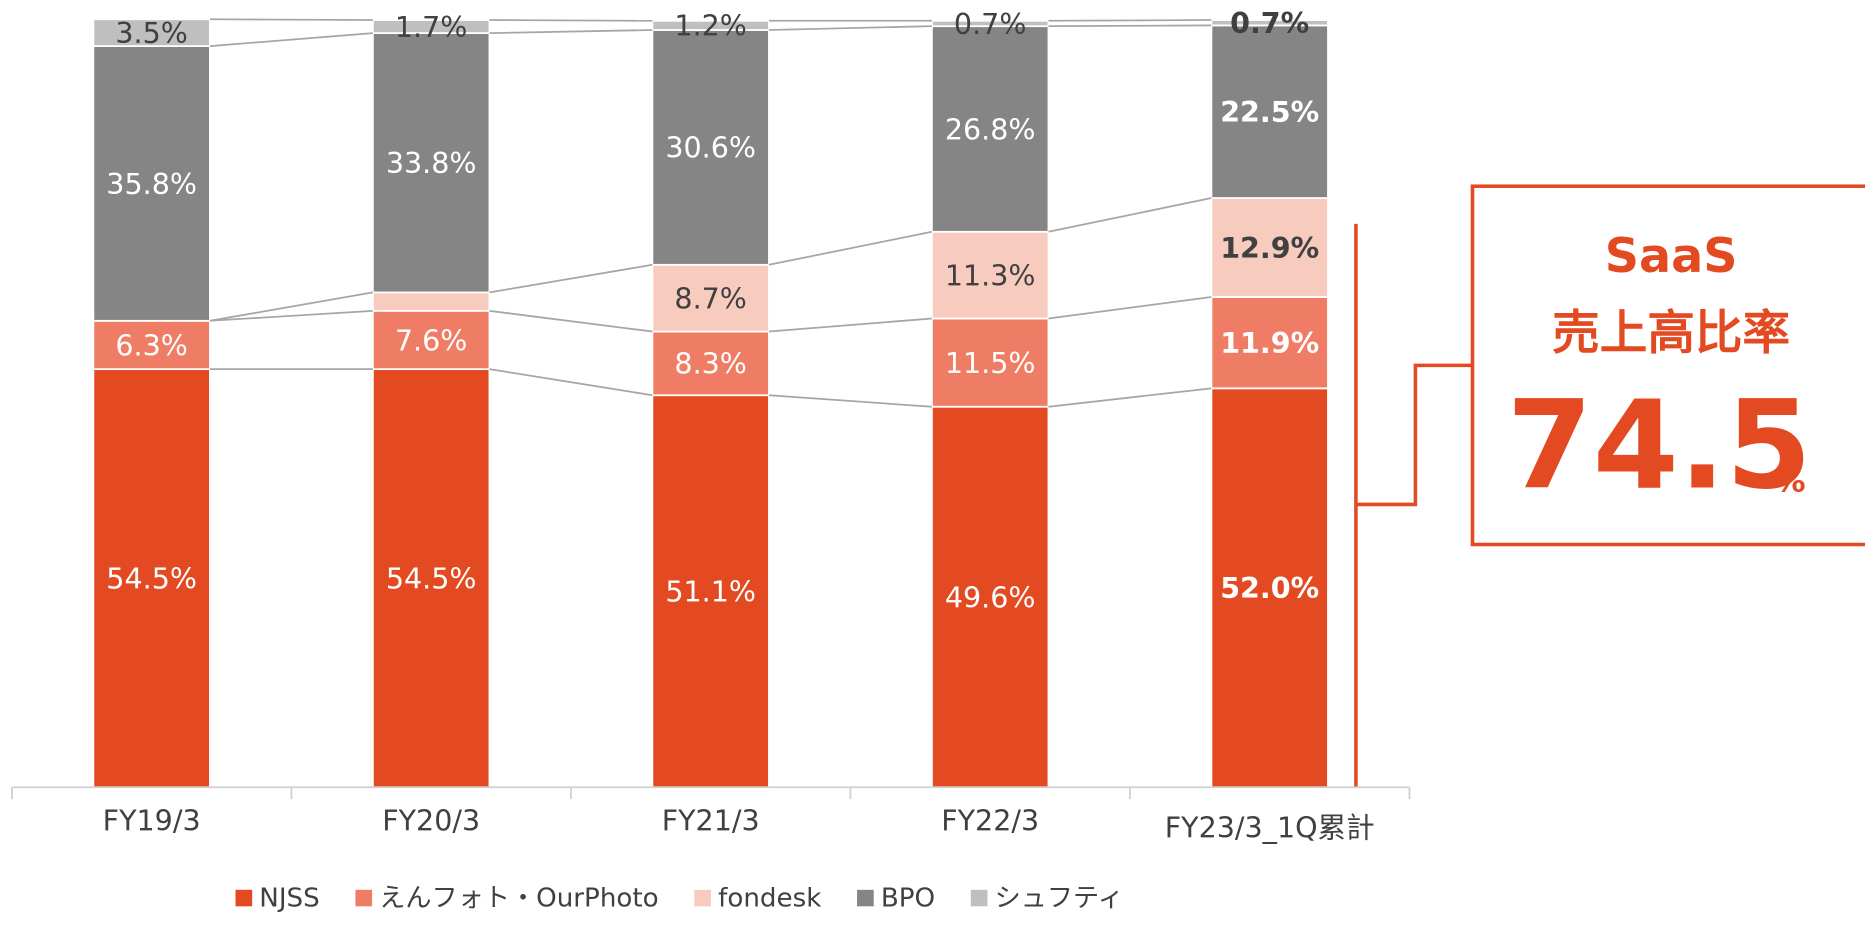 The image size is (1865, 928). I want to click on data-label: 11.3%, so click(990, 276).